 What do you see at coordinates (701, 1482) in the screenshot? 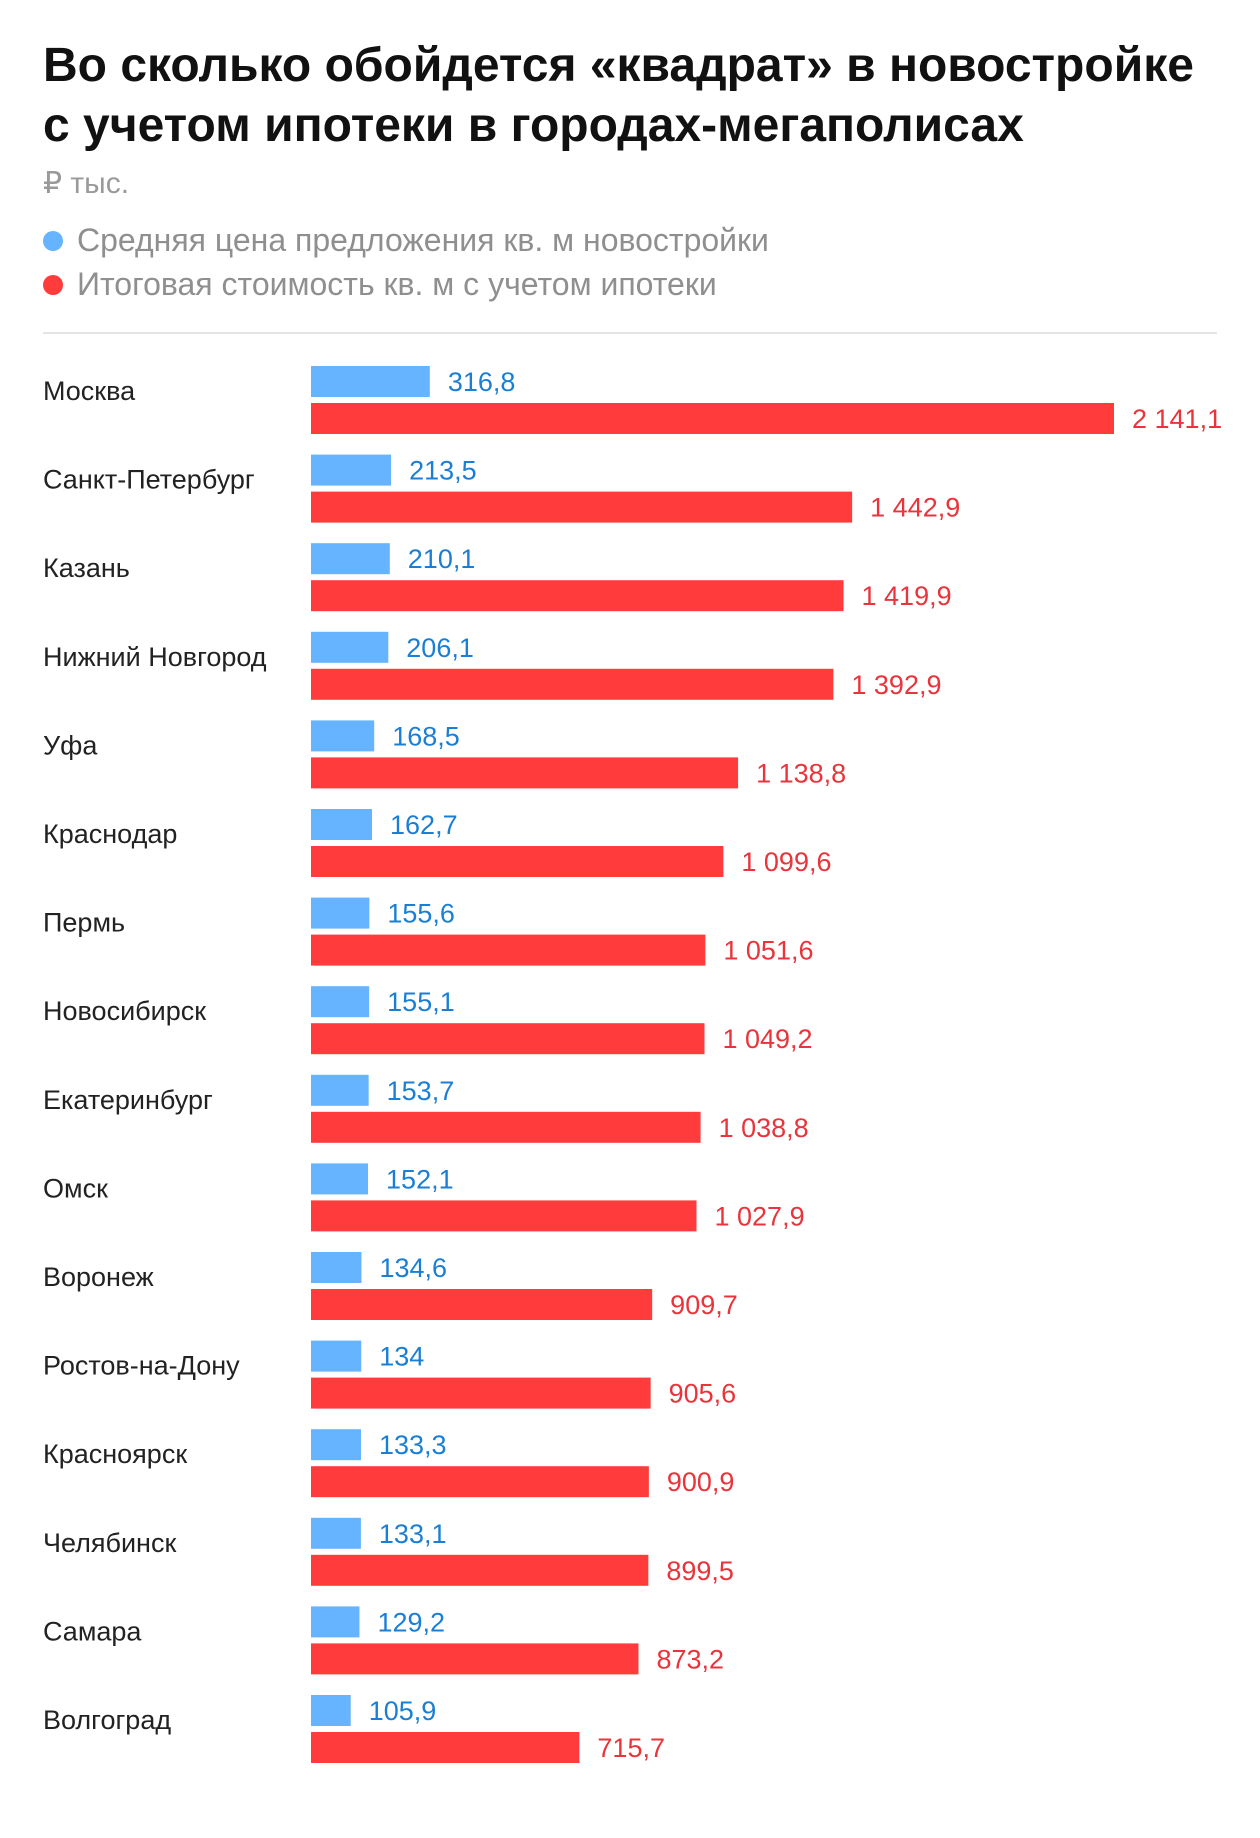
I see `bar-total-cost-label: 900,9` at bounding box center [701, 1482].